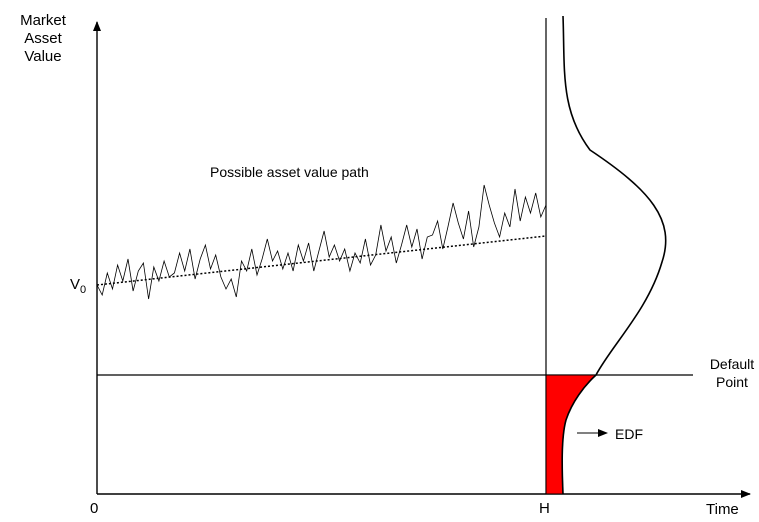 This screenshot has width=759, height=522. I want to click on v0-subscript: 0, so click(83, 290).